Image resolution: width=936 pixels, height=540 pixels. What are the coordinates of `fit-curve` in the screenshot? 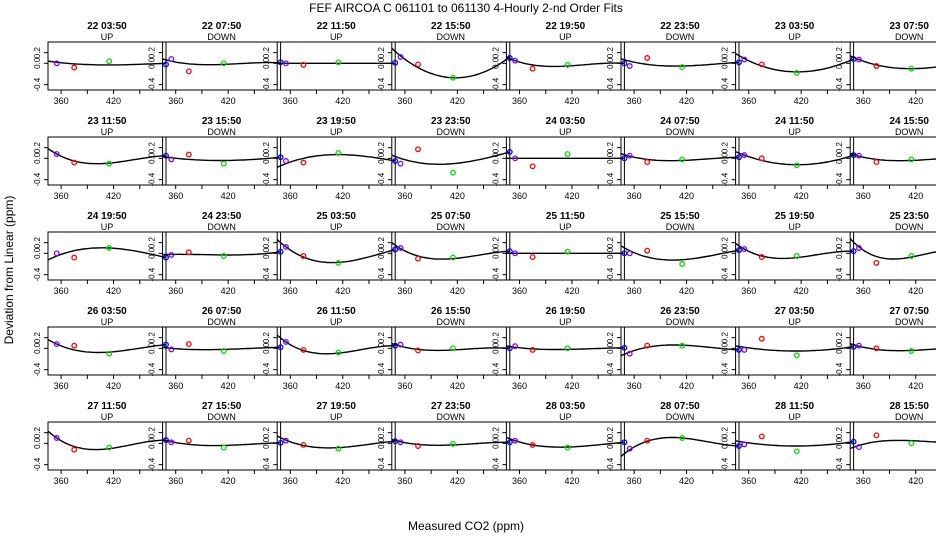 It's located at (892, 444).